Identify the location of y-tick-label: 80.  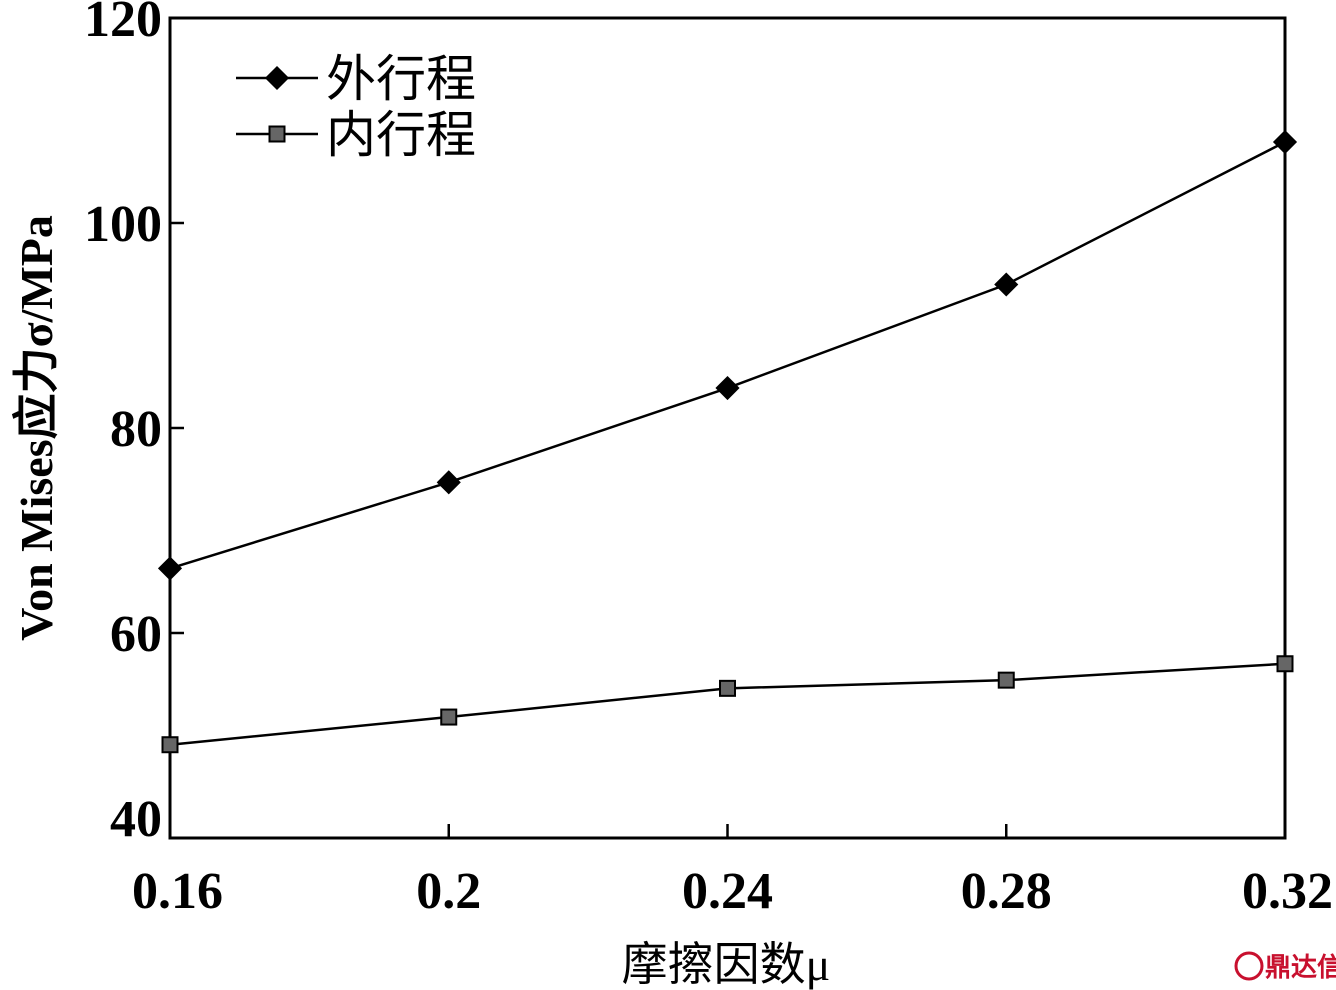
(136, 429).